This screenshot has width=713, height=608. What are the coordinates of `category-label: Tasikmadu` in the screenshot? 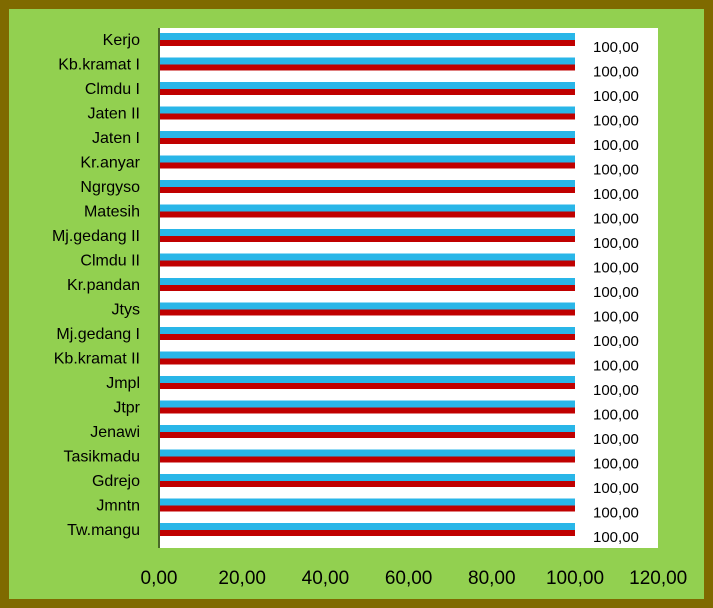 It's located at (102, 457).